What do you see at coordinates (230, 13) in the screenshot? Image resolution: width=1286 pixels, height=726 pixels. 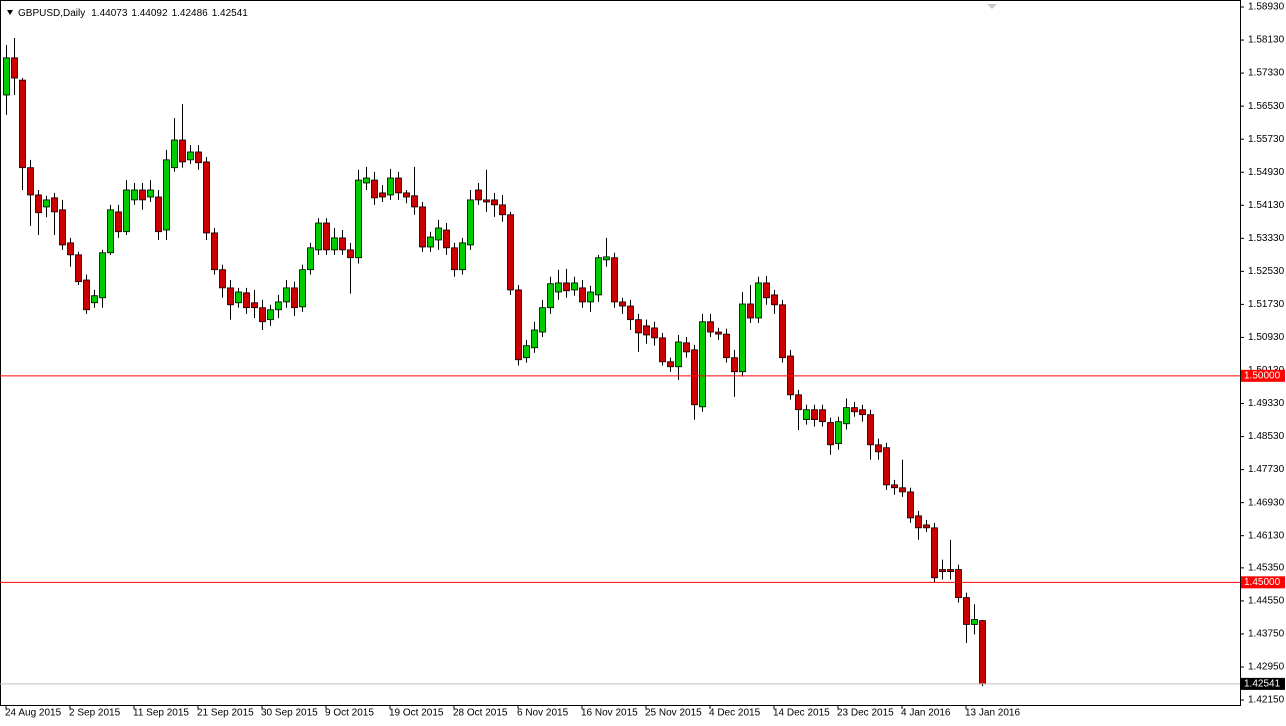 I see `header-close: 1.42541` at bounding box center [230, 13].